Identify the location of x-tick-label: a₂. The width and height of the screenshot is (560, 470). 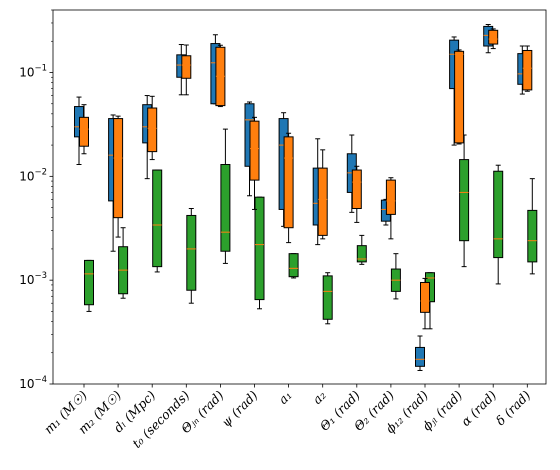
(318, 397).